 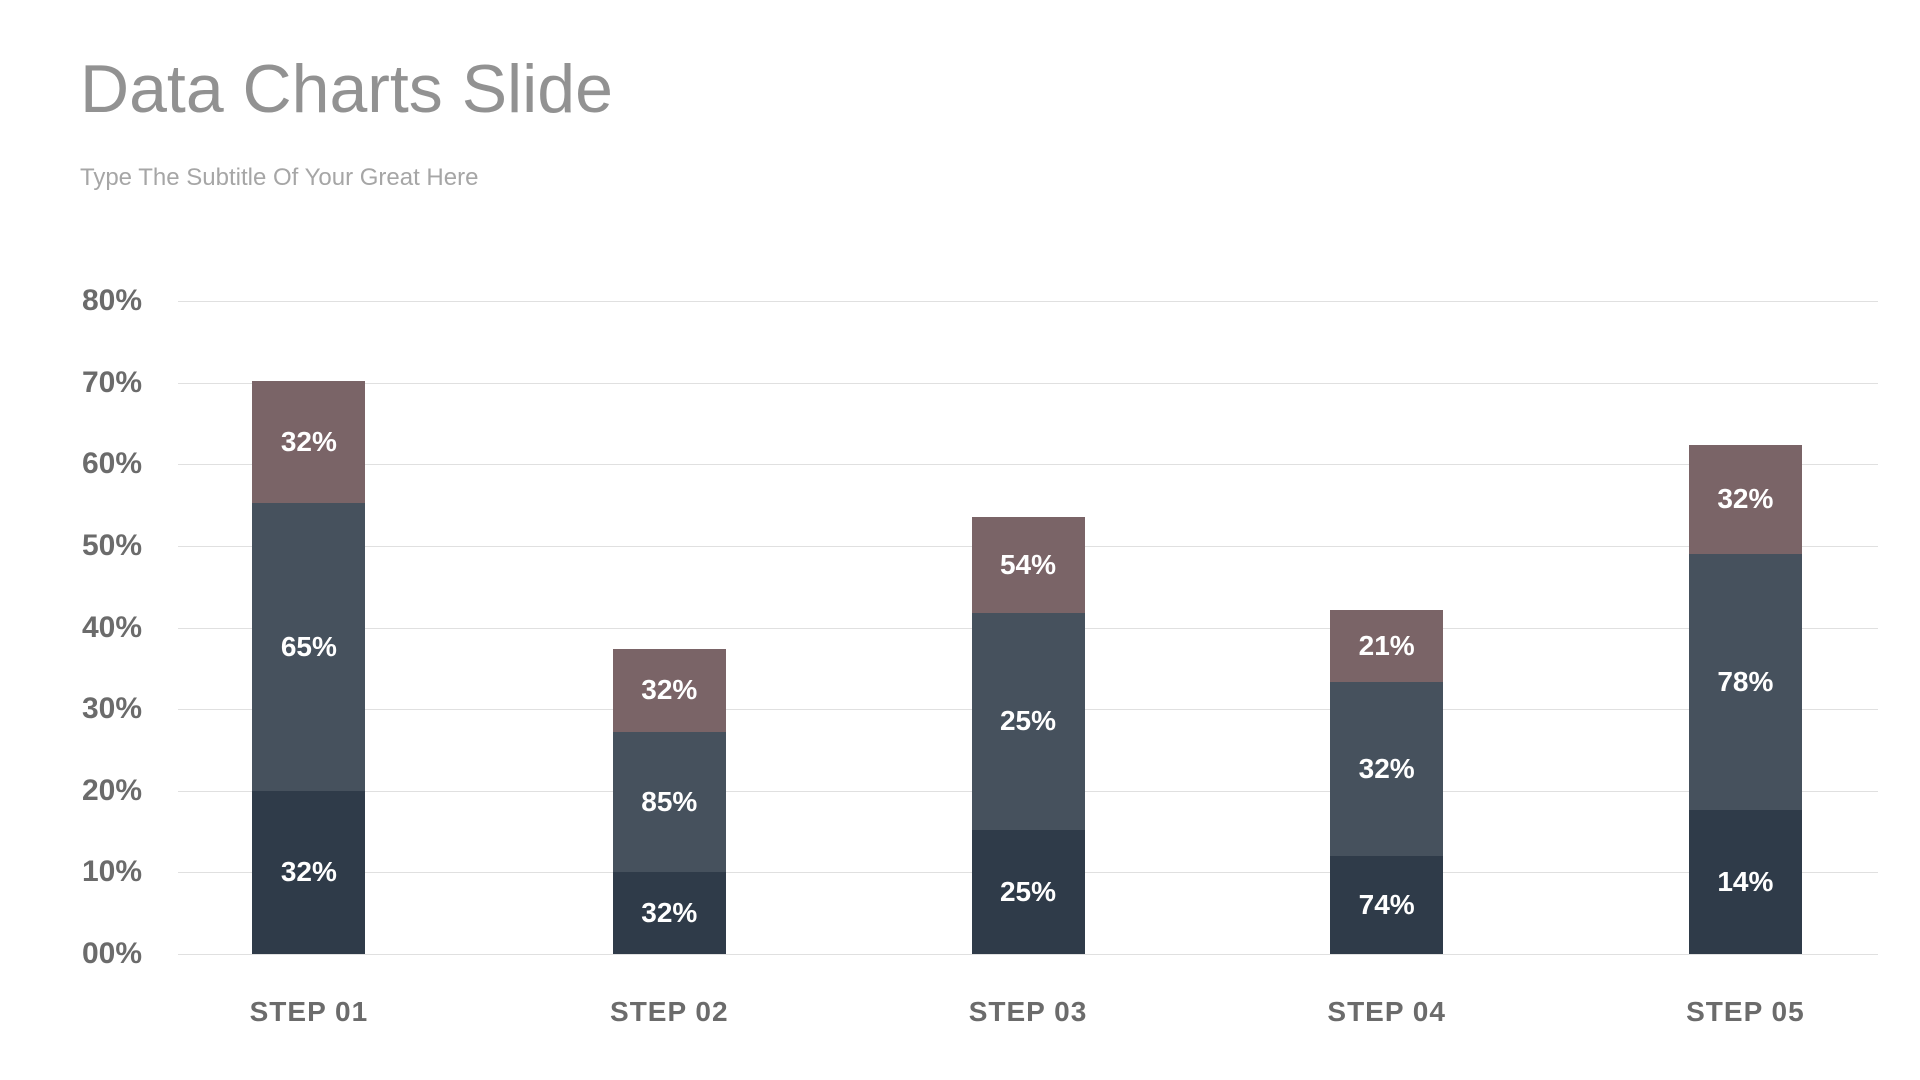 I want to click on stacked-bar-step-01: 32% 65% 32%, so click(x=309, y=627).